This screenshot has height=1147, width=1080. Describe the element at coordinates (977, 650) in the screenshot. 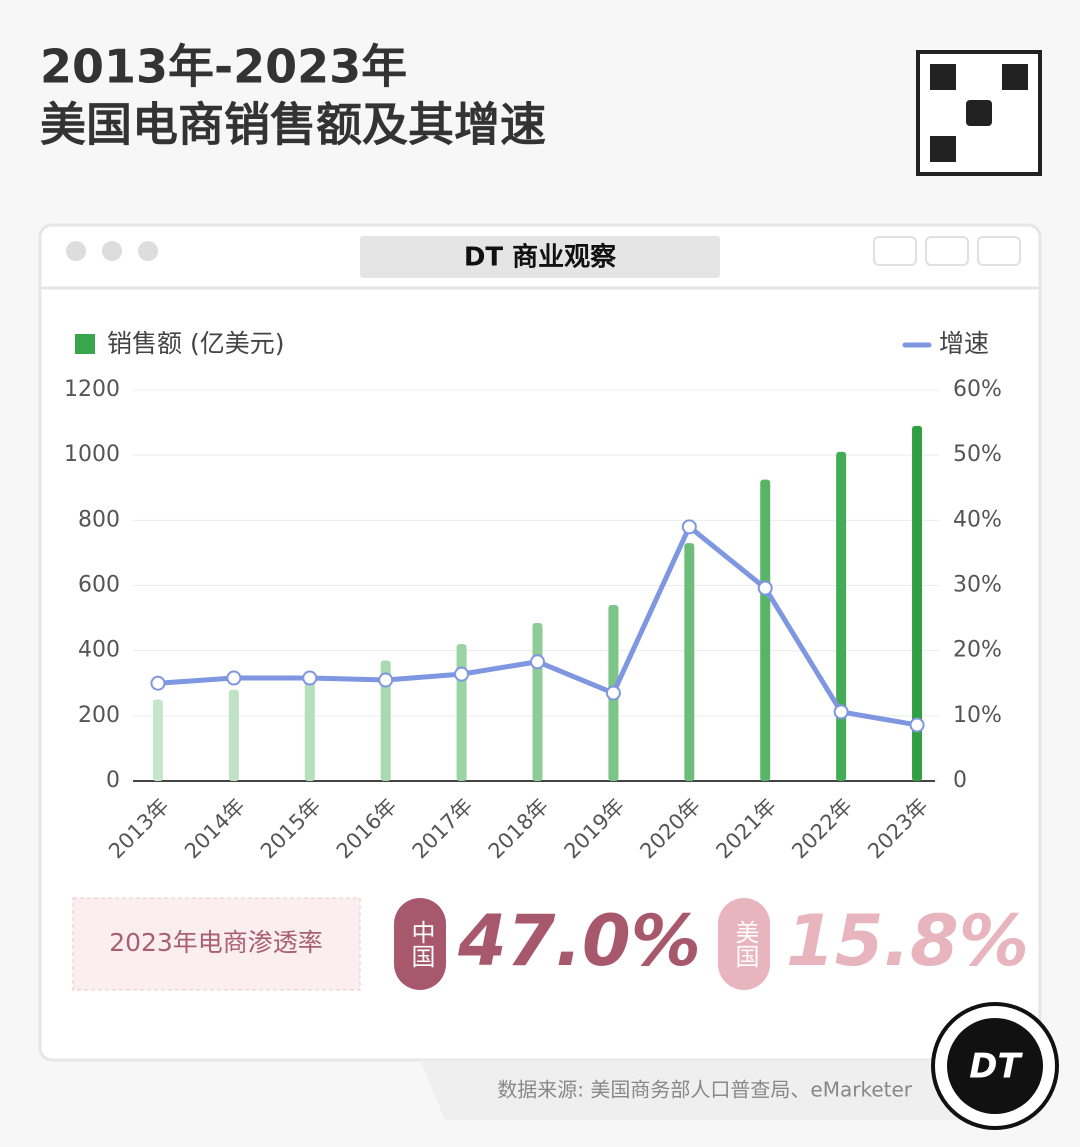

I see `y2-tick-label: 20%` at that location.